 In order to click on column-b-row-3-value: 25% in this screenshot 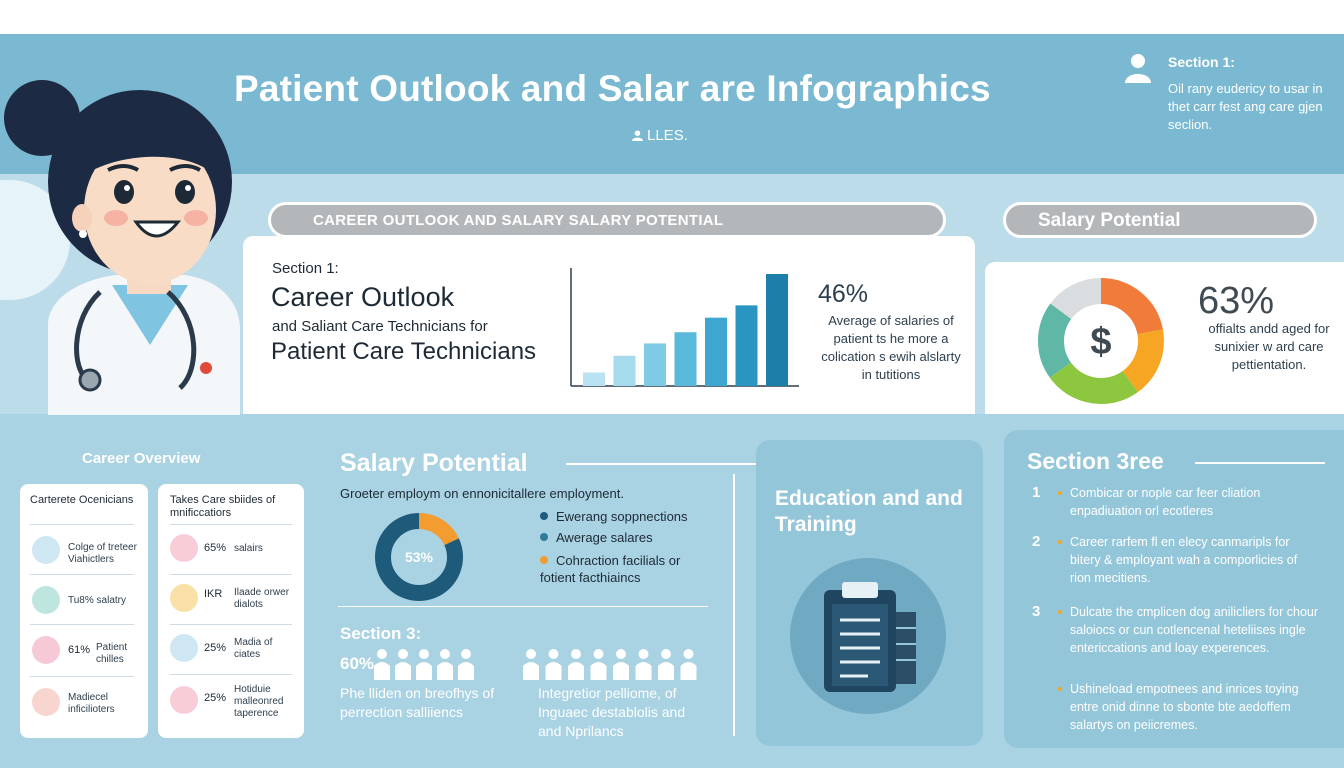, I will do `click(215, 648)`.